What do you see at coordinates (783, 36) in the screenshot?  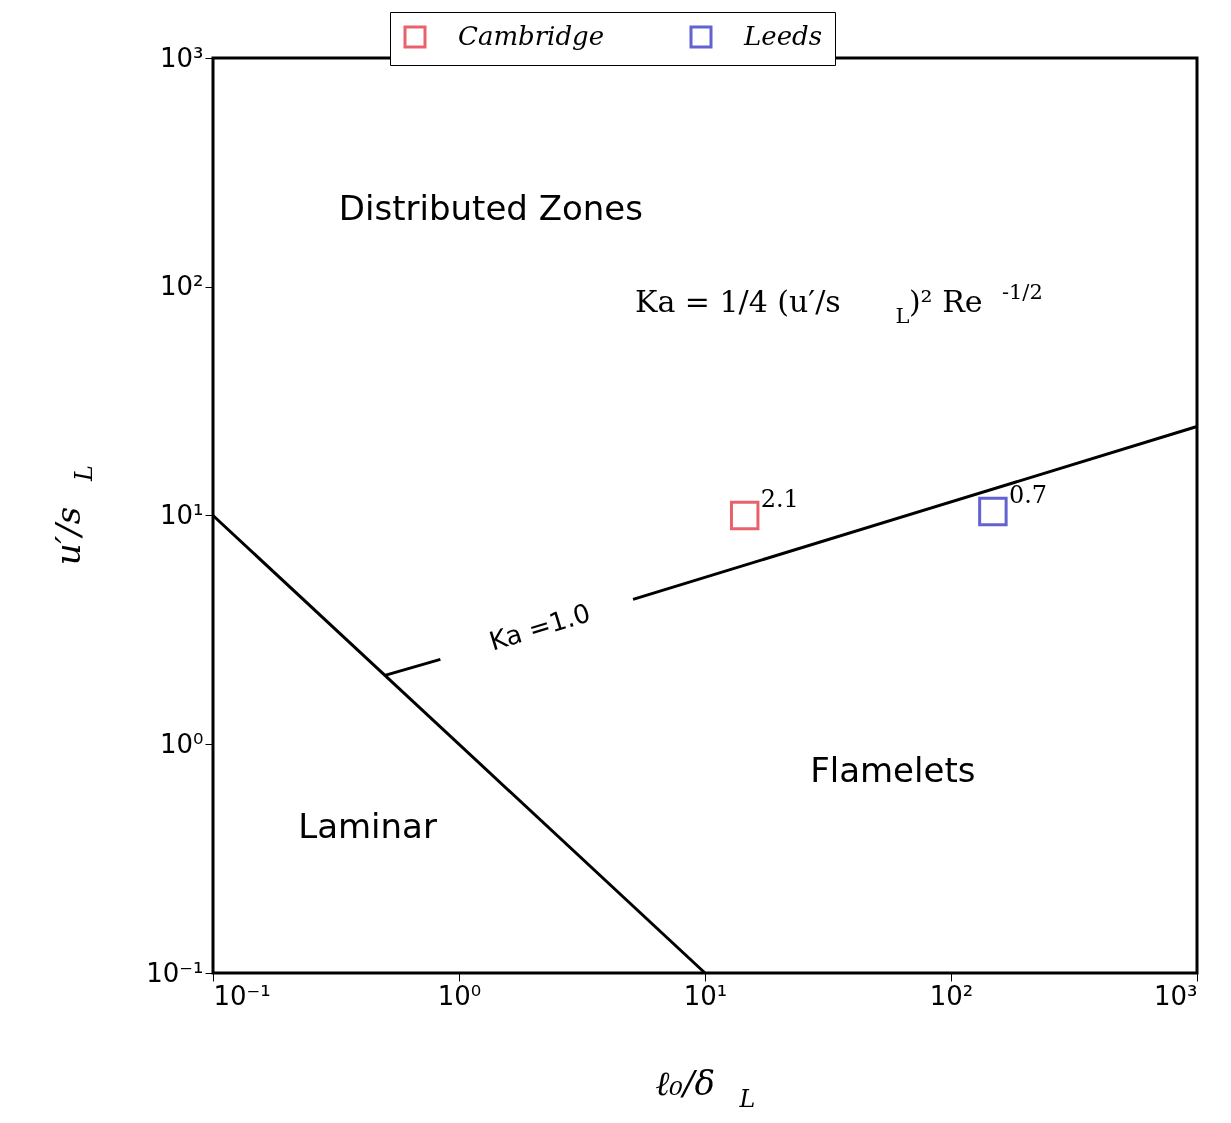 I see `legend-label: Leeds` at bounding box center [783, 36].